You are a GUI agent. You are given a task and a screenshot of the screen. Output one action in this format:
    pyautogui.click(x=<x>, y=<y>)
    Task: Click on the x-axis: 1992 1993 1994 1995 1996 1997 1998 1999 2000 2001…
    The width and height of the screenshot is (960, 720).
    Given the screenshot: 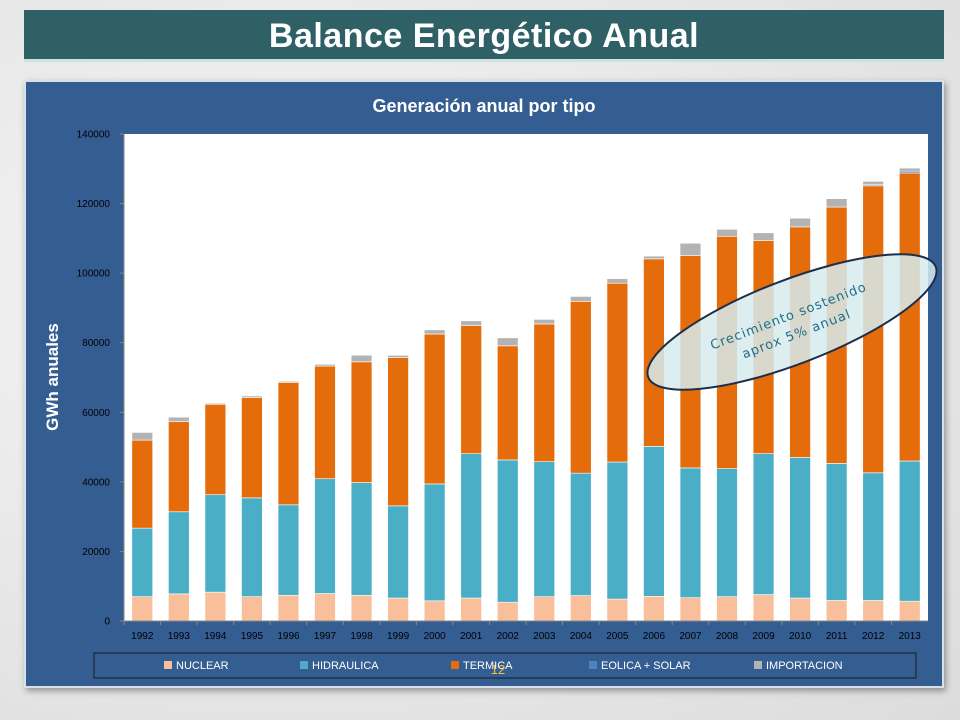 What is the action you would take?
    pyautogui.click(x=525, y=631)
    